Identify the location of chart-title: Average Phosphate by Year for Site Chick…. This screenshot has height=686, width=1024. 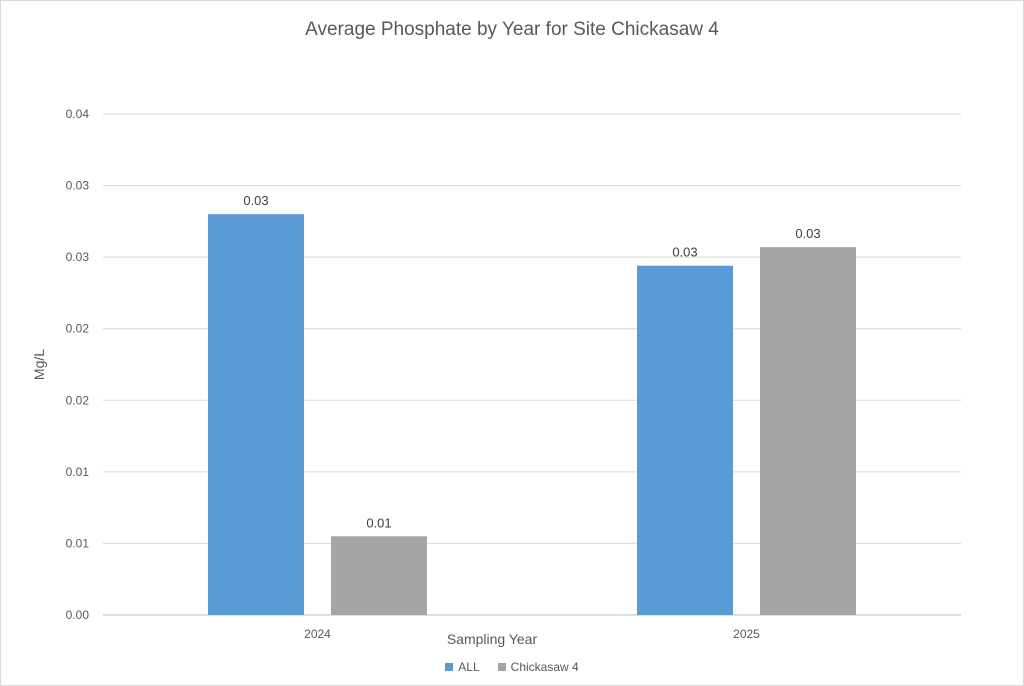
(512, 29).